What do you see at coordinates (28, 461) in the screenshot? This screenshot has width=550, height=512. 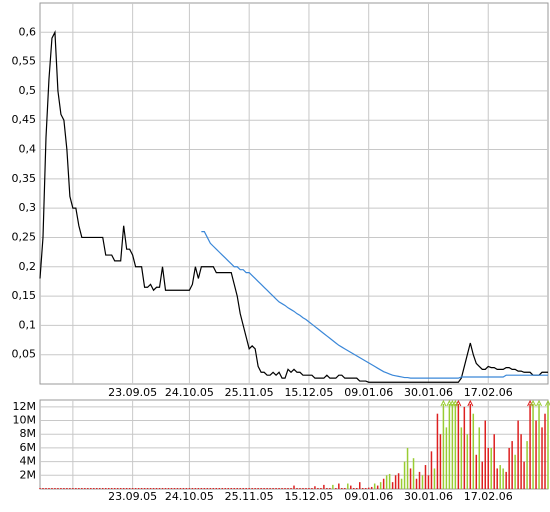 I see `y-tick-label: 4M` at bounding box center [28, 461].